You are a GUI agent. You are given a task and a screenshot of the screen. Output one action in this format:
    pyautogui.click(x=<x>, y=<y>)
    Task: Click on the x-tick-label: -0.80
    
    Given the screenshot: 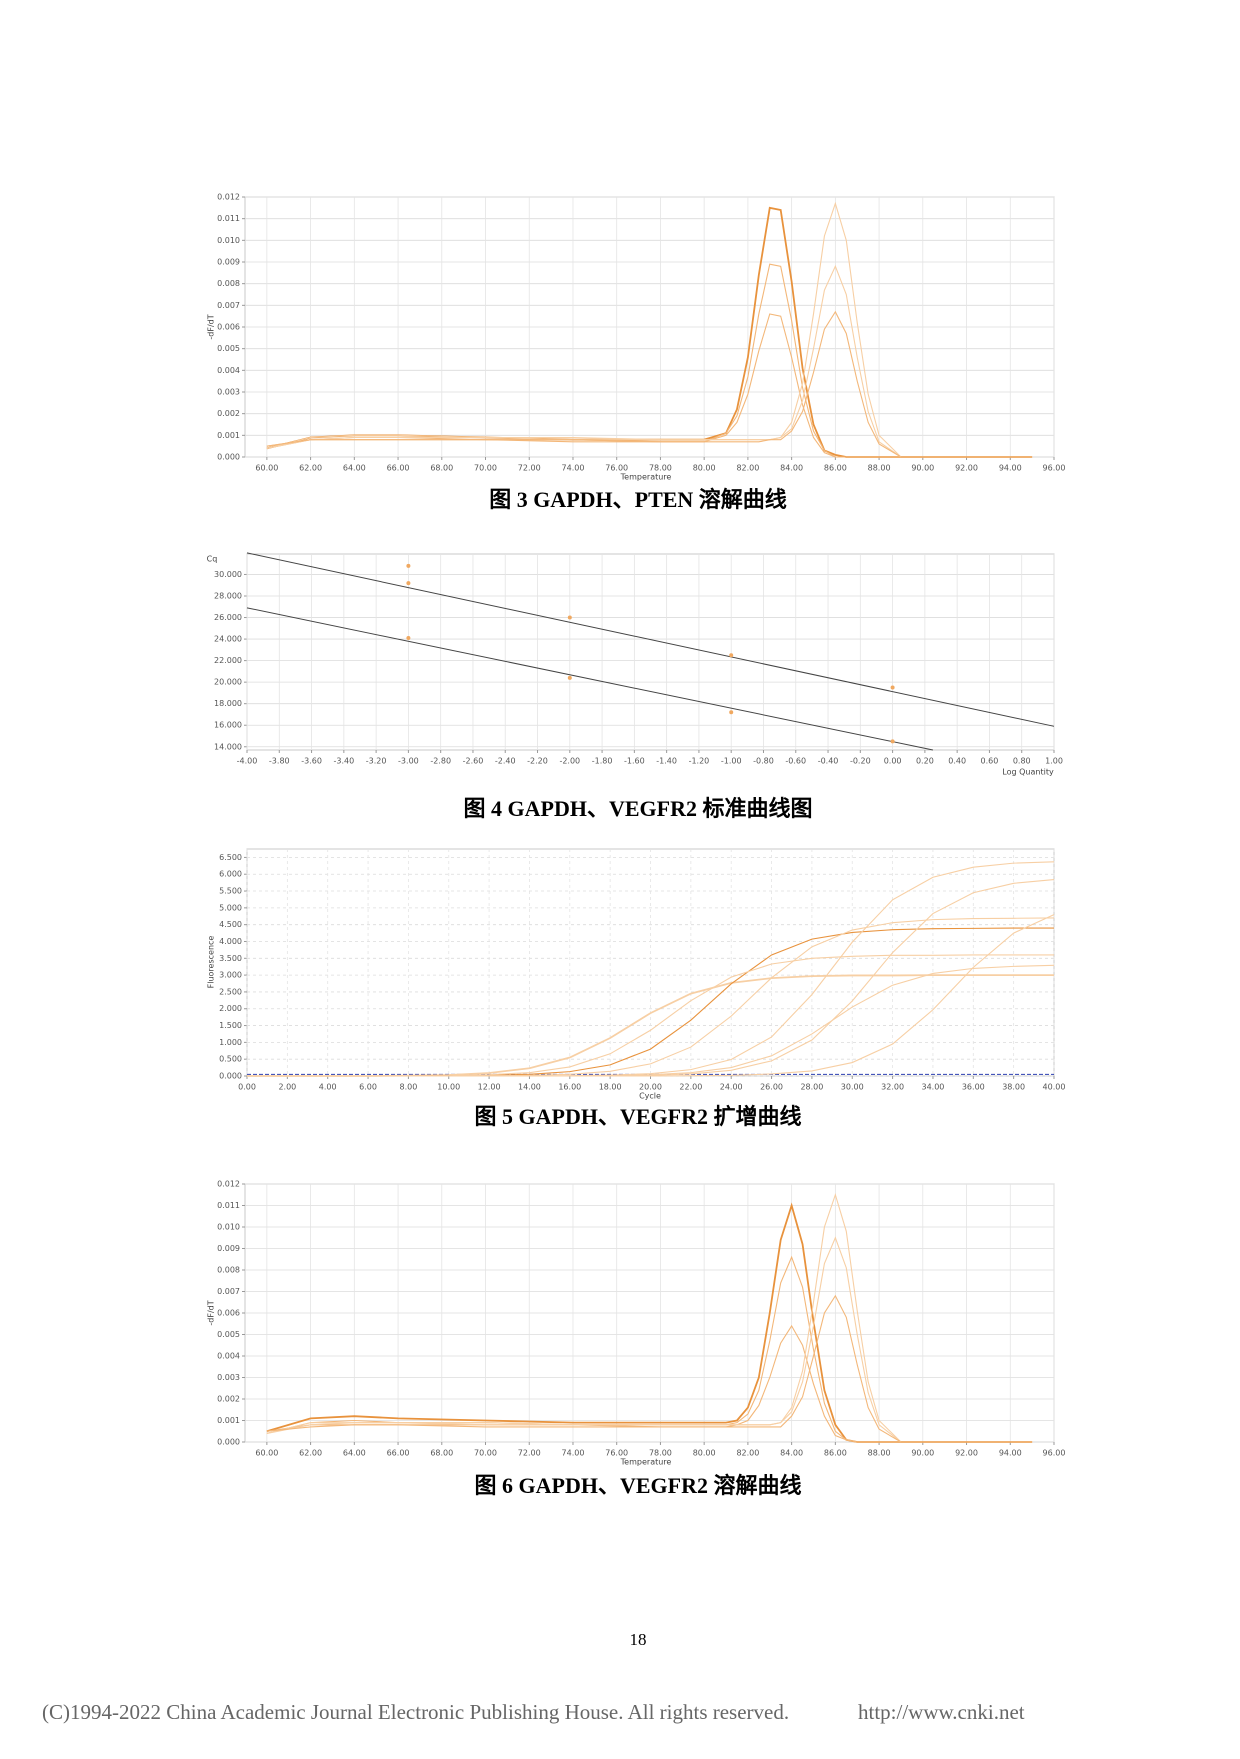 What is the action you would take?
    pyautogui.click(x=763, y=761)
    